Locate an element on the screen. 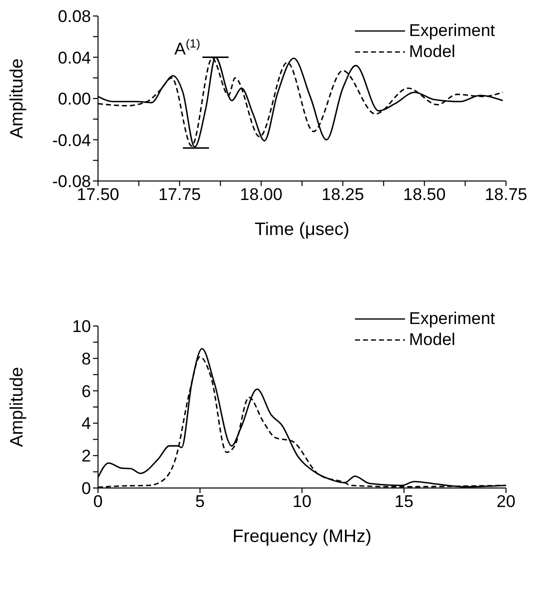 This screenshot has width=543, height=592. x-tick-label: 17.75 is located at coordinates (179, 194).